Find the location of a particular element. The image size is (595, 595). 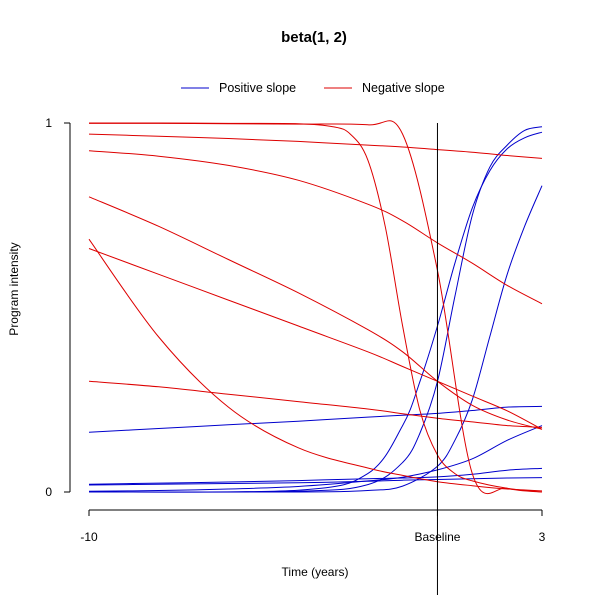

y-axis-label: Program intensity is located at coordinates (14, 288).